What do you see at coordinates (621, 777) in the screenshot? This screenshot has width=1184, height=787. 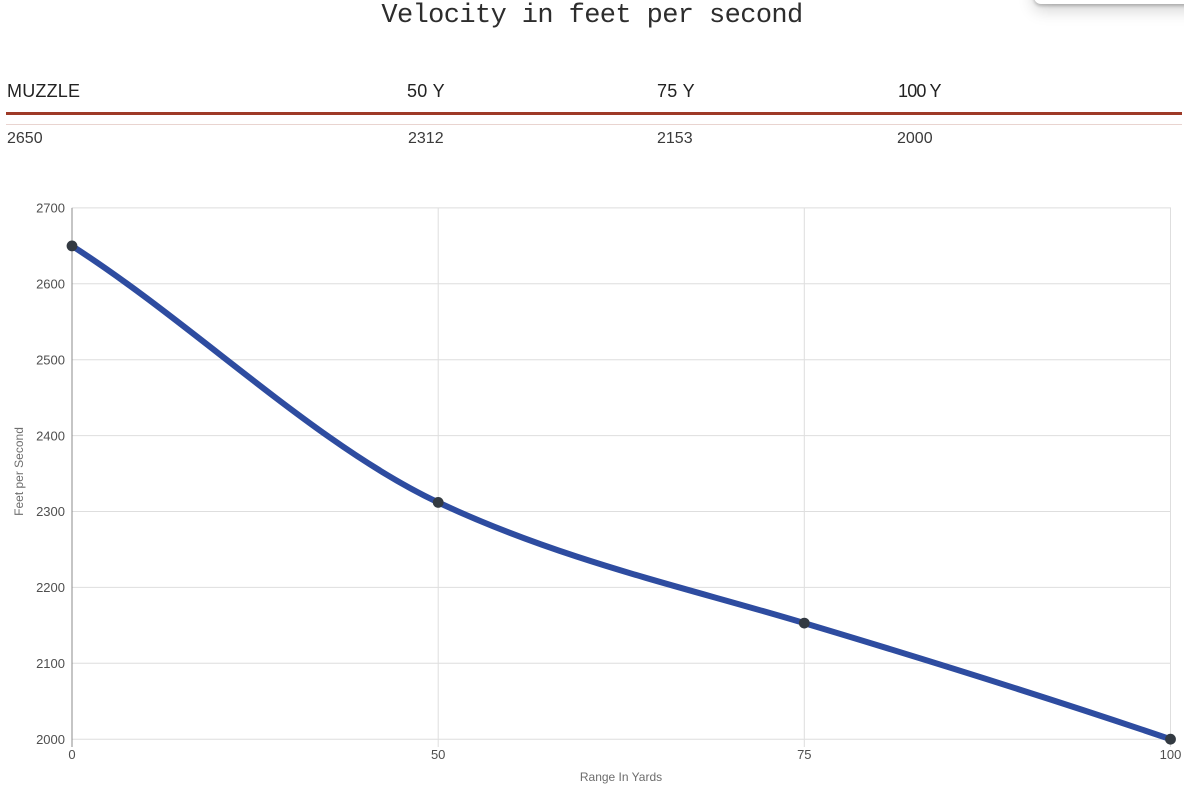 I see `svg-text: Range In Yards` at bounding box center [621, 777].